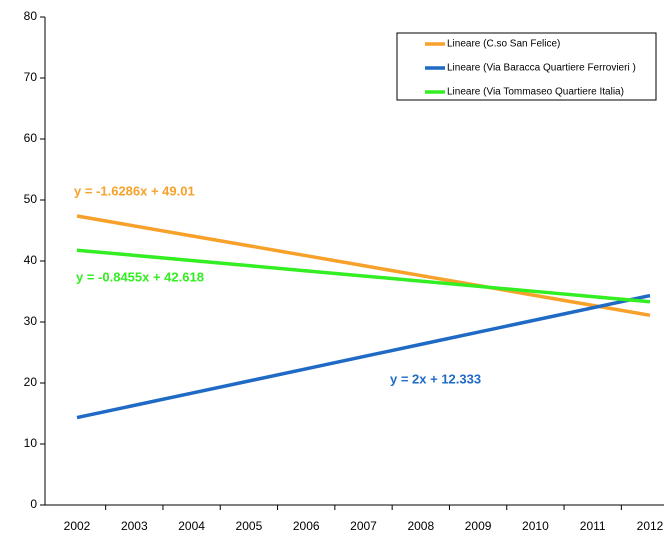  What do you see at coordinates (593, 526) in the screenshot?
I see `x-tick-label: 2011` at bounding box center [593, 526].